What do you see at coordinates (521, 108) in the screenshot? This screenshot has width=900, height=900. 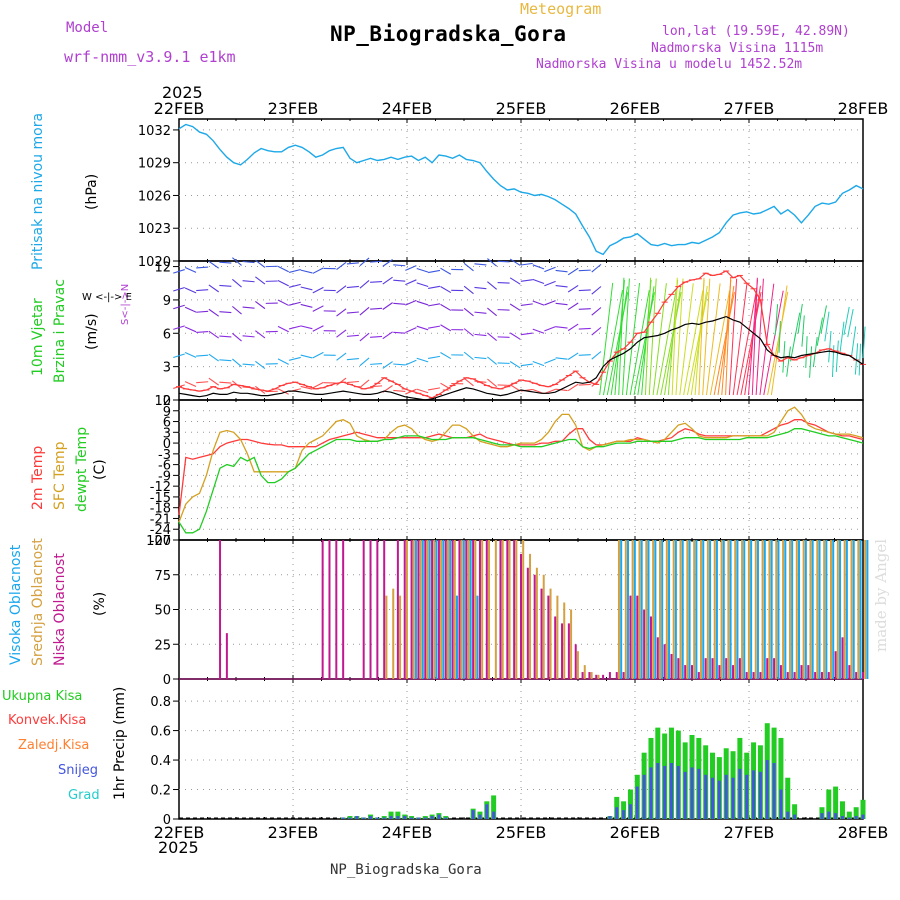 I see `top-day-axis: 22FEB 23FEB 24FEB 25FEB 26FEB 27FEB 28FEB` at bounding box center [521, 108].